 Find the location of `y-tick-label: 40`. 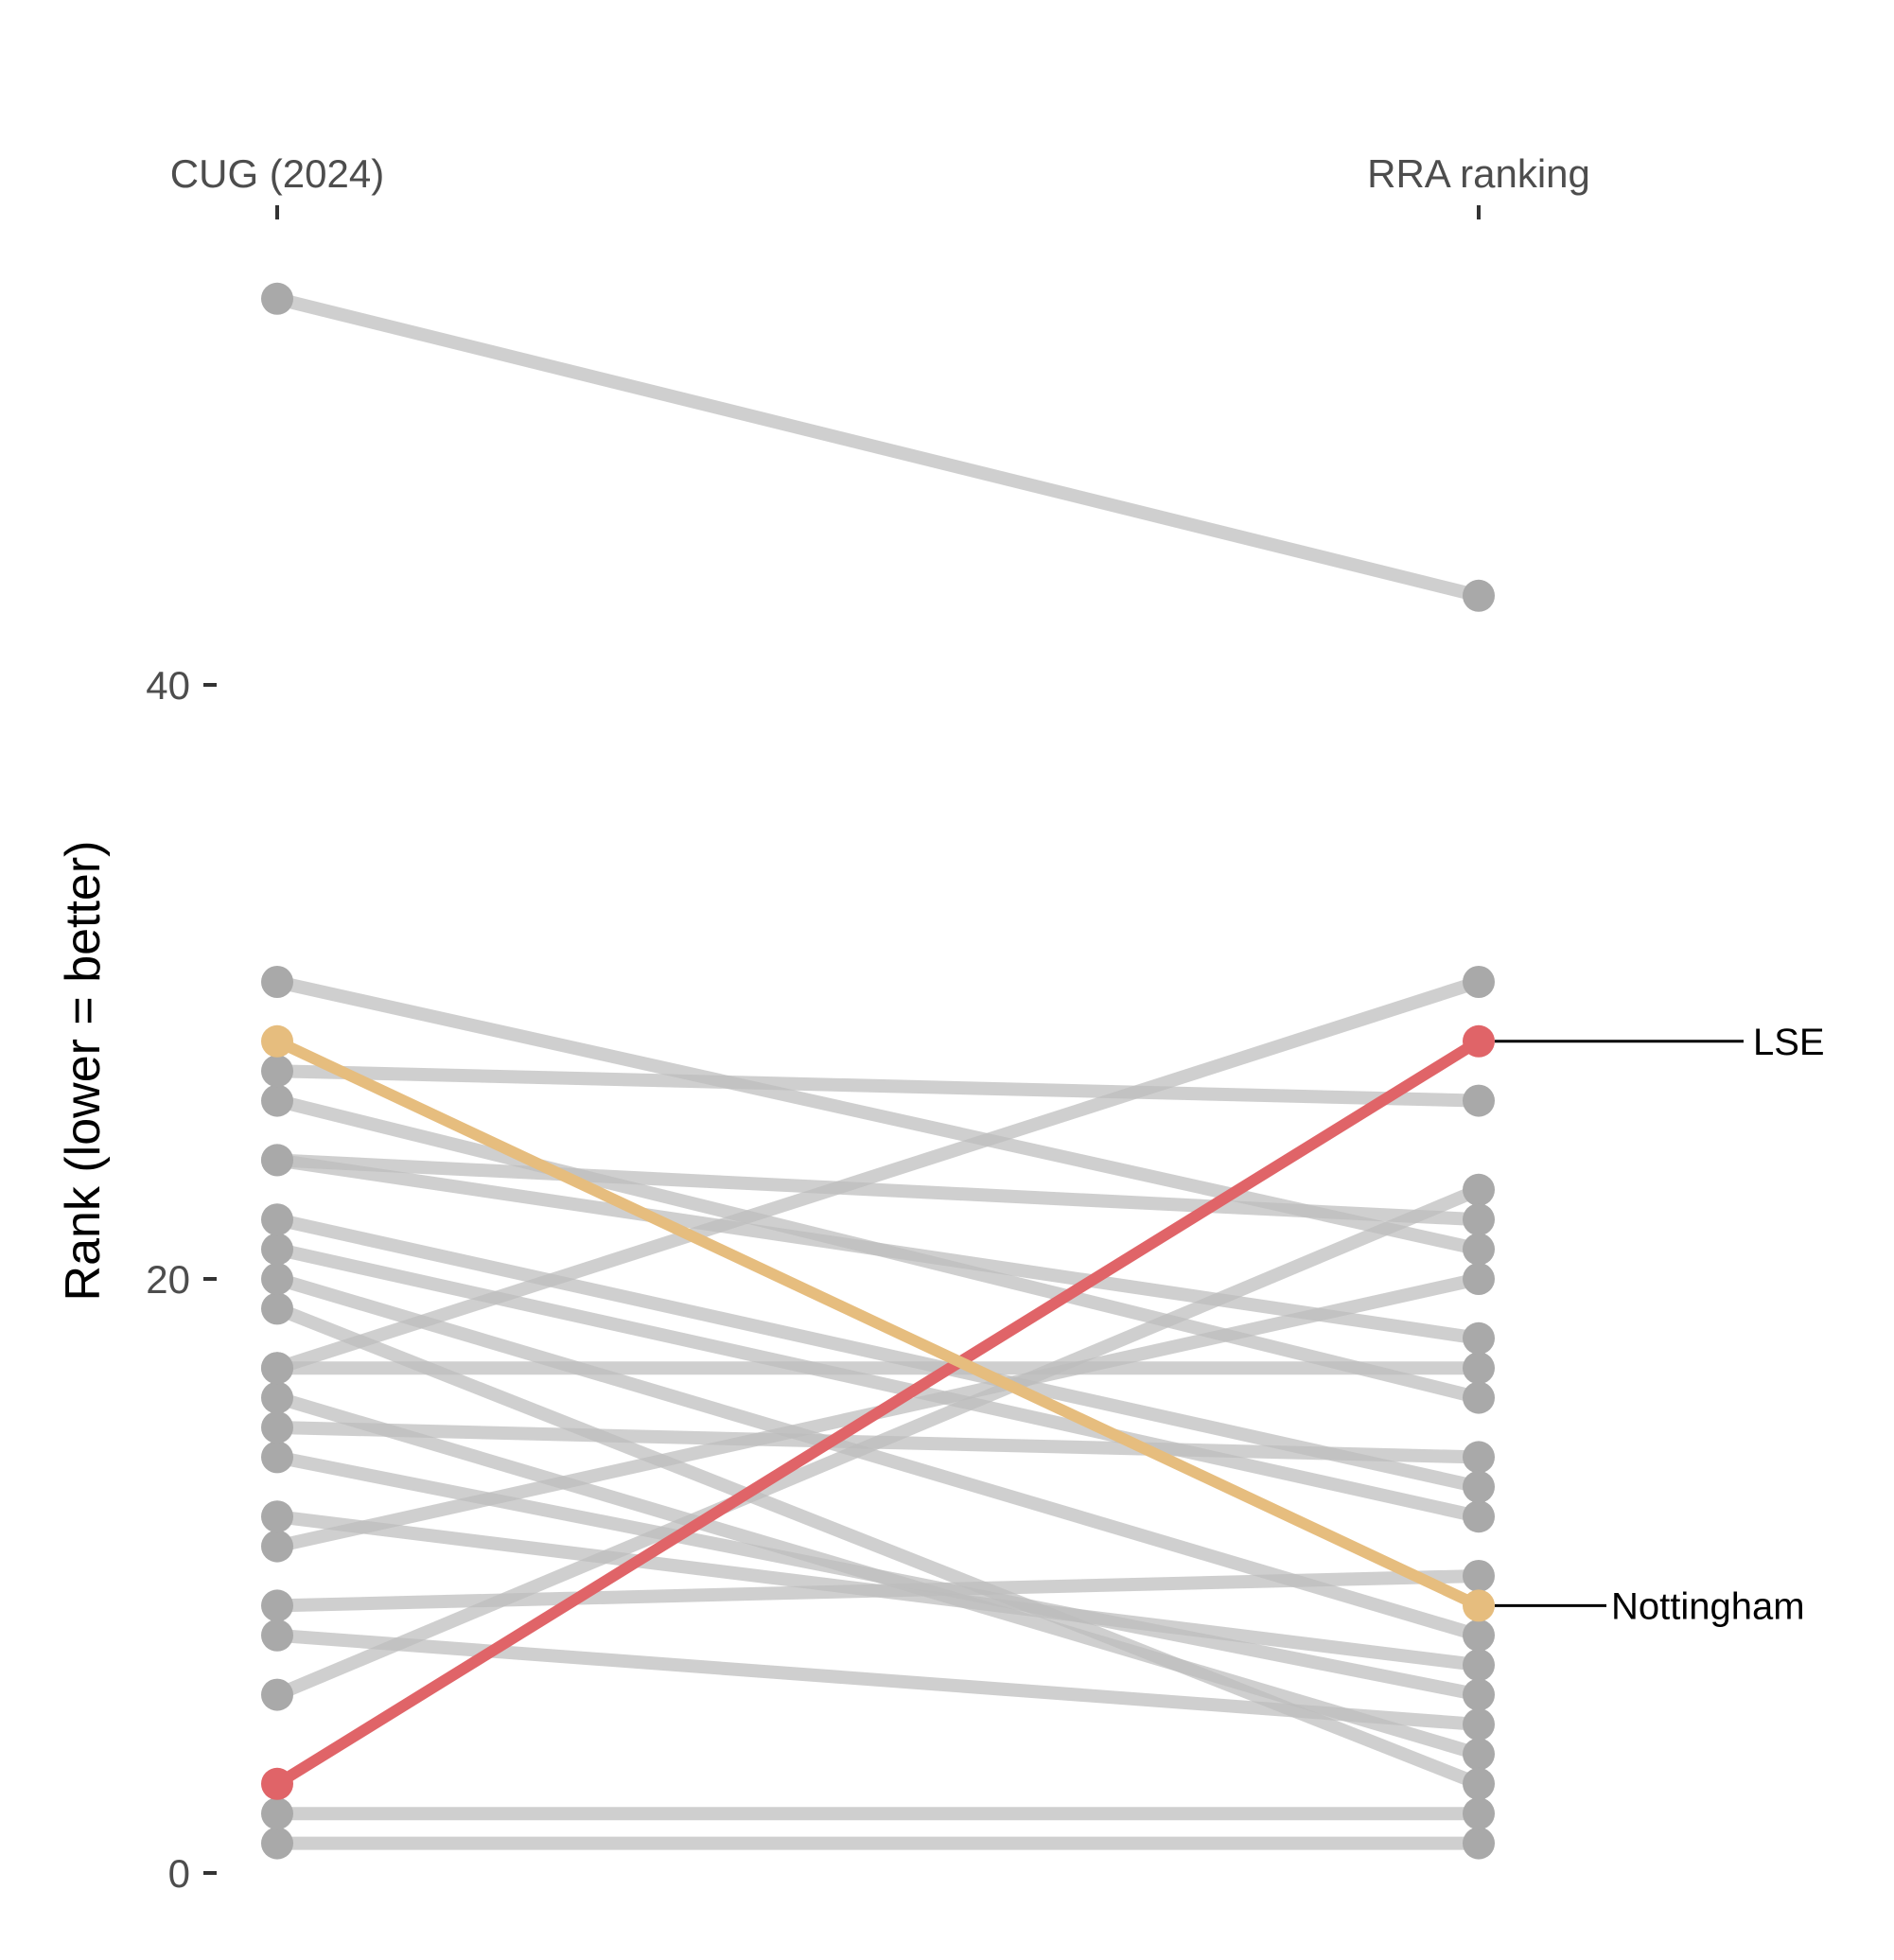

y-tick-label: 40 is located at coordinates (168, 685).